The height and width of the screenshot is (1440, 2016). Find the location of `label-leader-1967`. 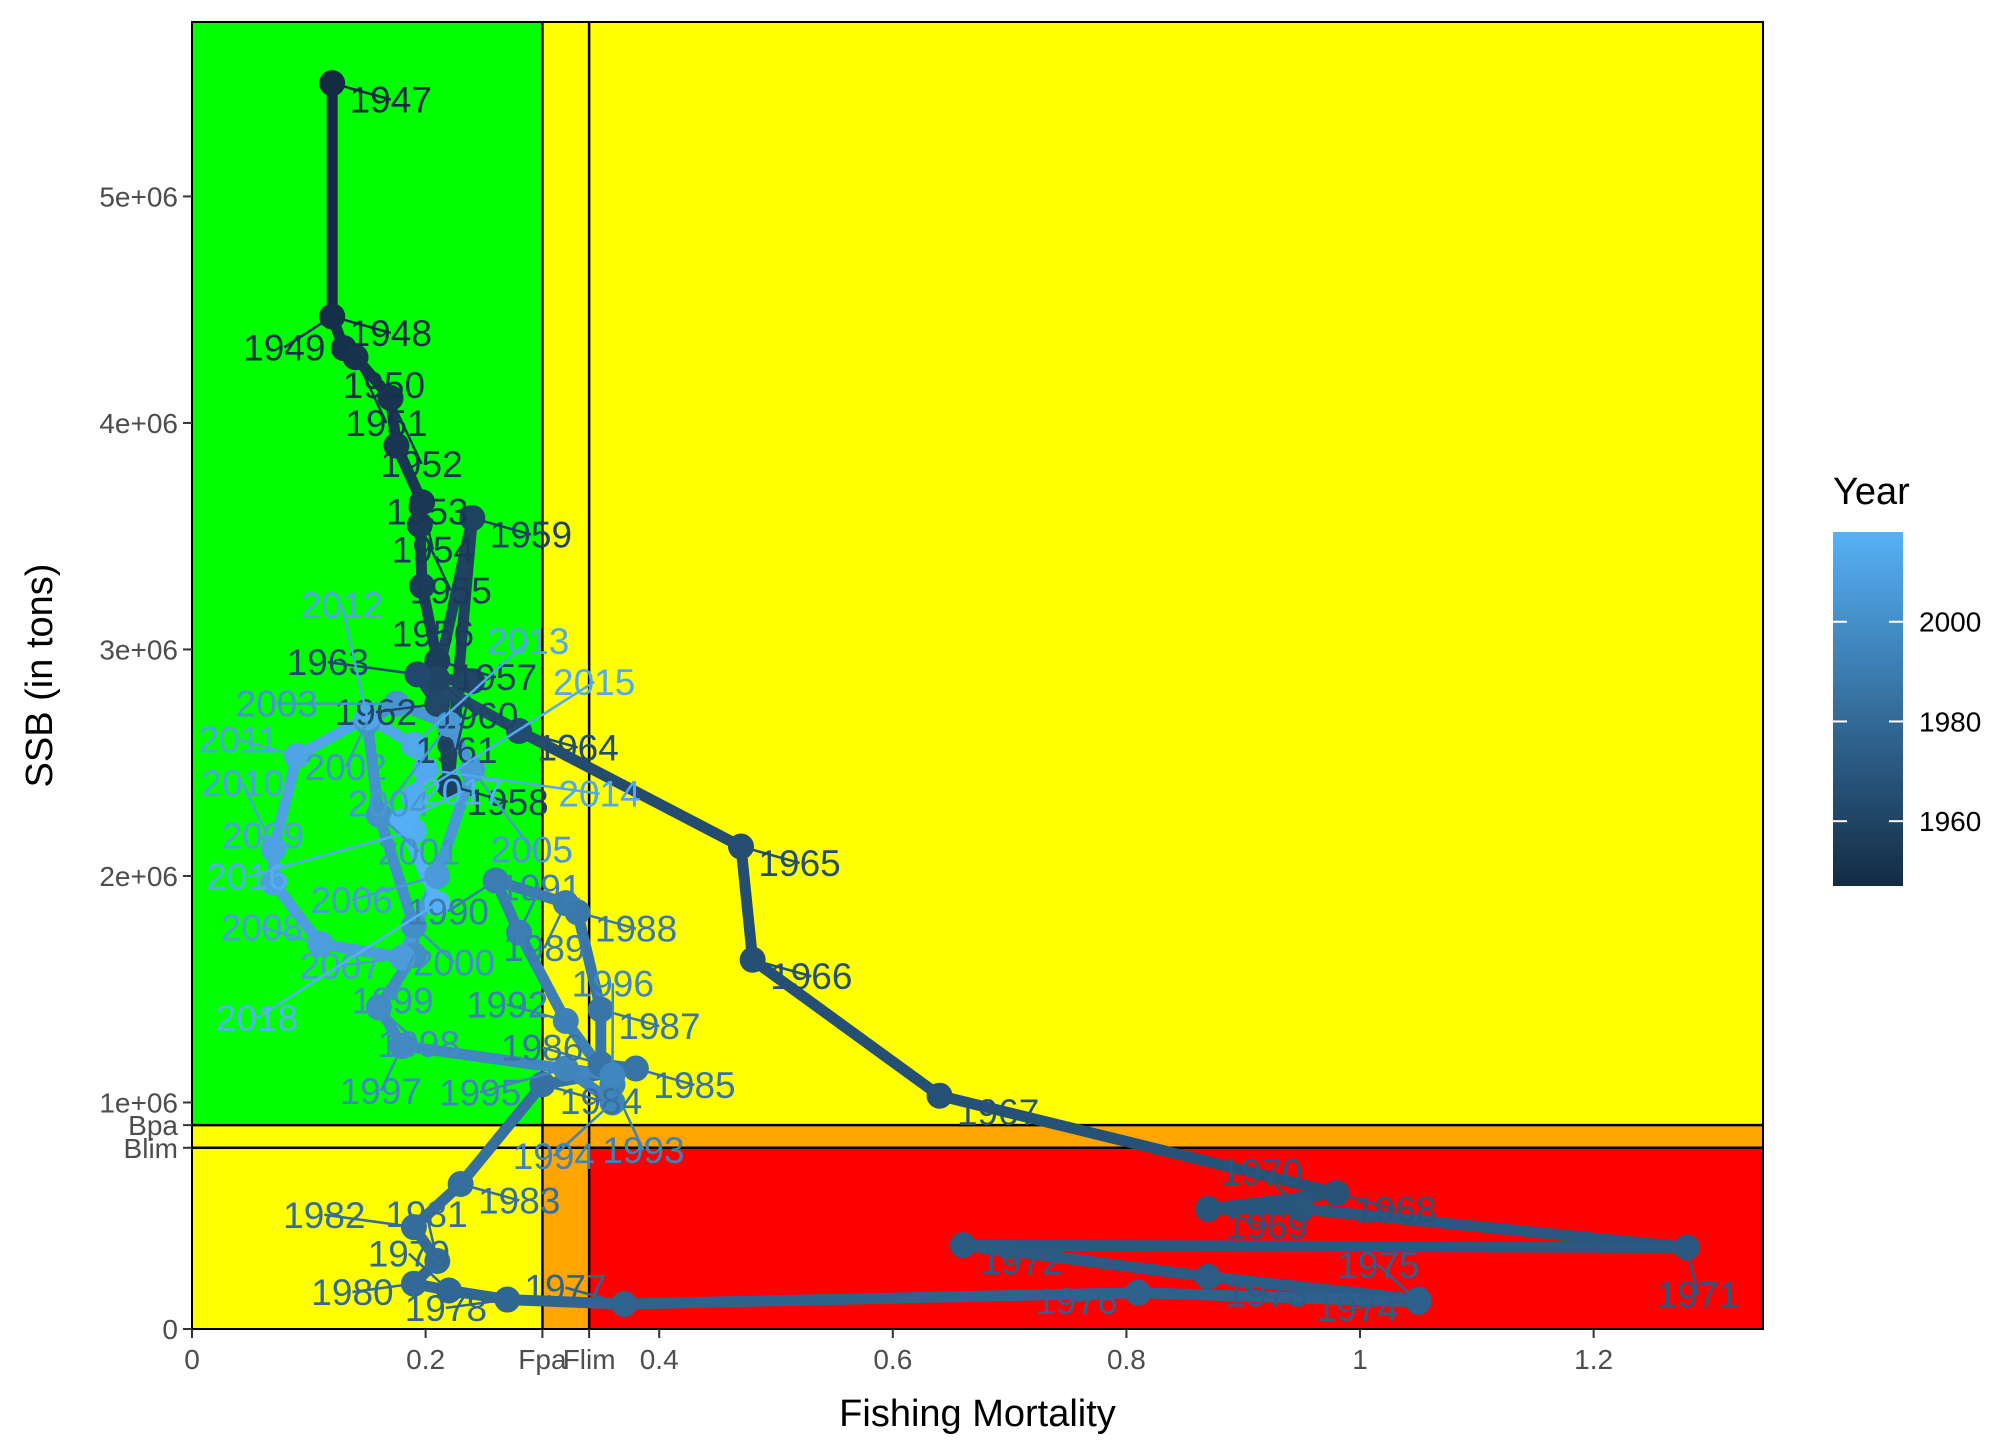

label-leader-1967 is located at coordinates (969, 1104).